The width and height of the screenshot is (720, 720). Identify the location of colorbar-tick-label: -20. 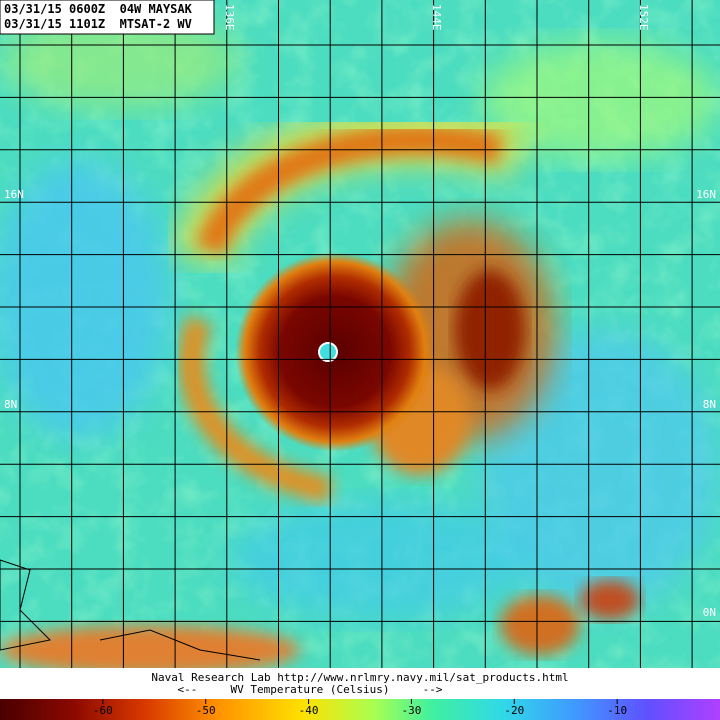
(514, 710).